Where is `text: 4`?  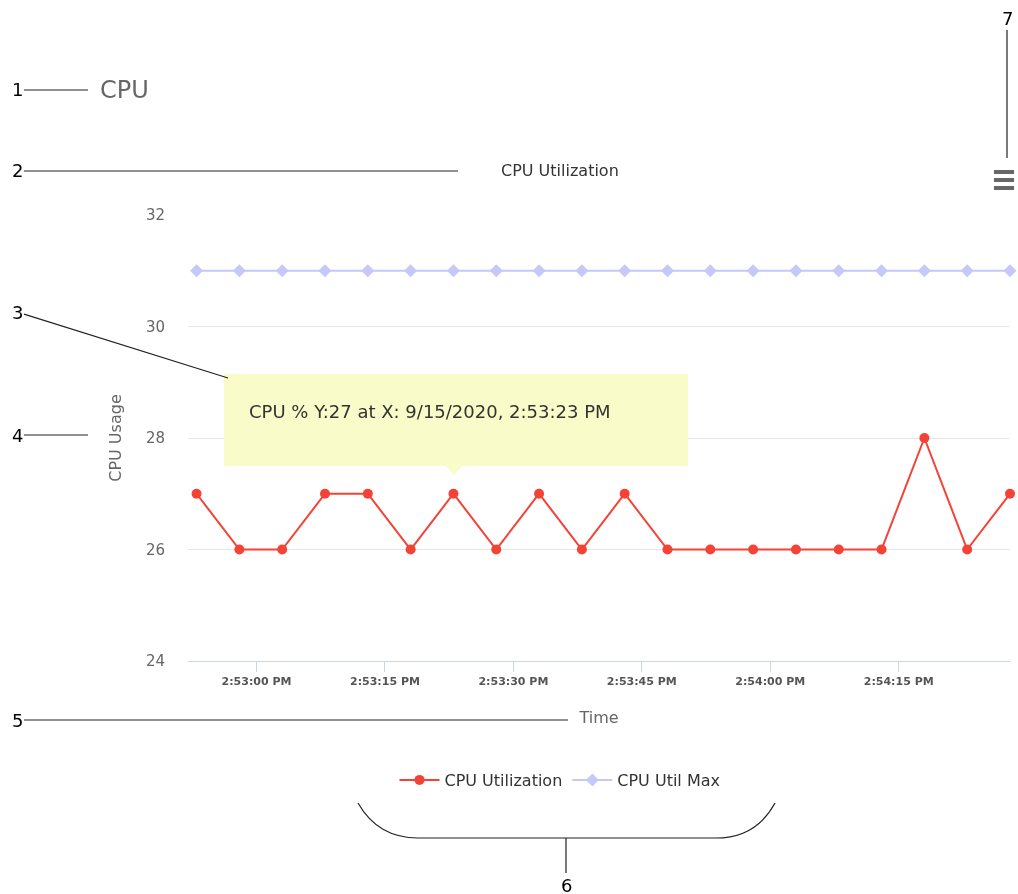 text: 4 is located at coordinates (18, 435).